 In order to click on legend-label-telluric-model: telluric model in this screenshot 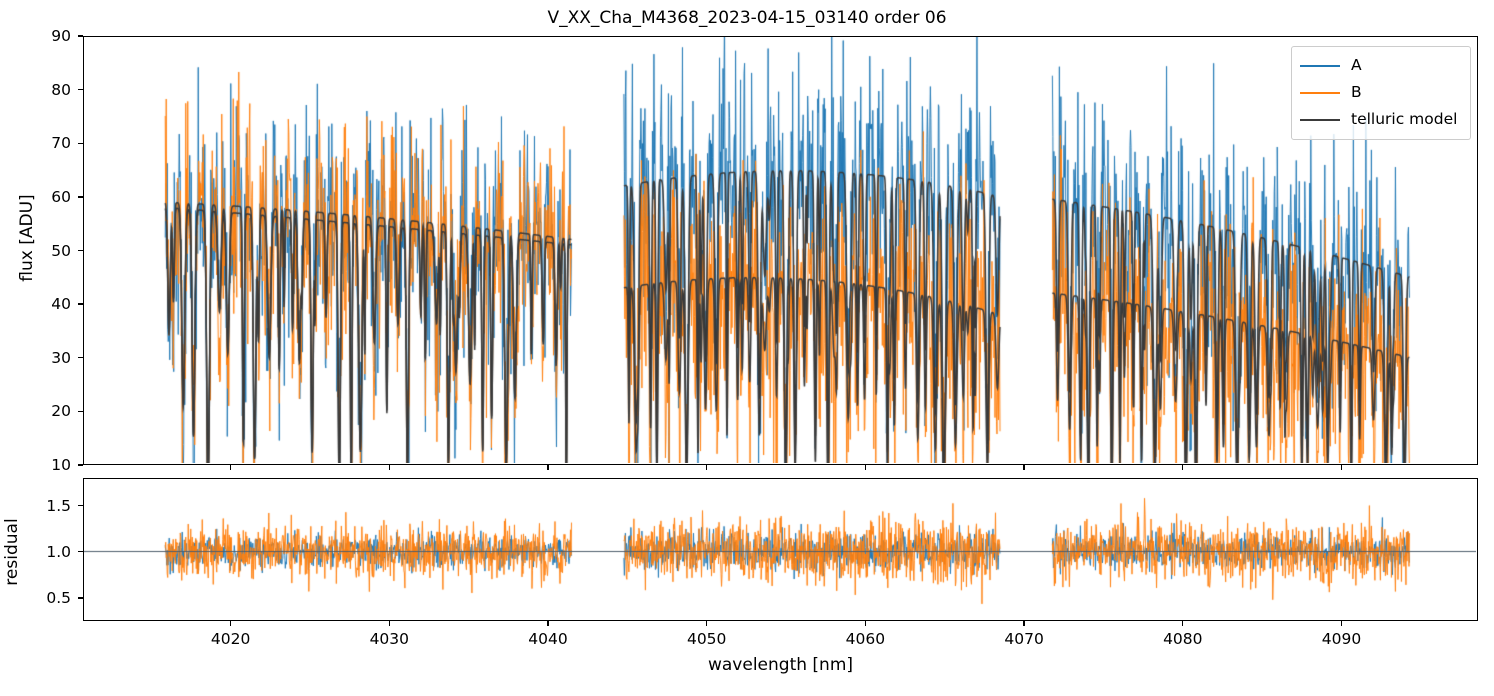, I will do `click(1404, 118)`.